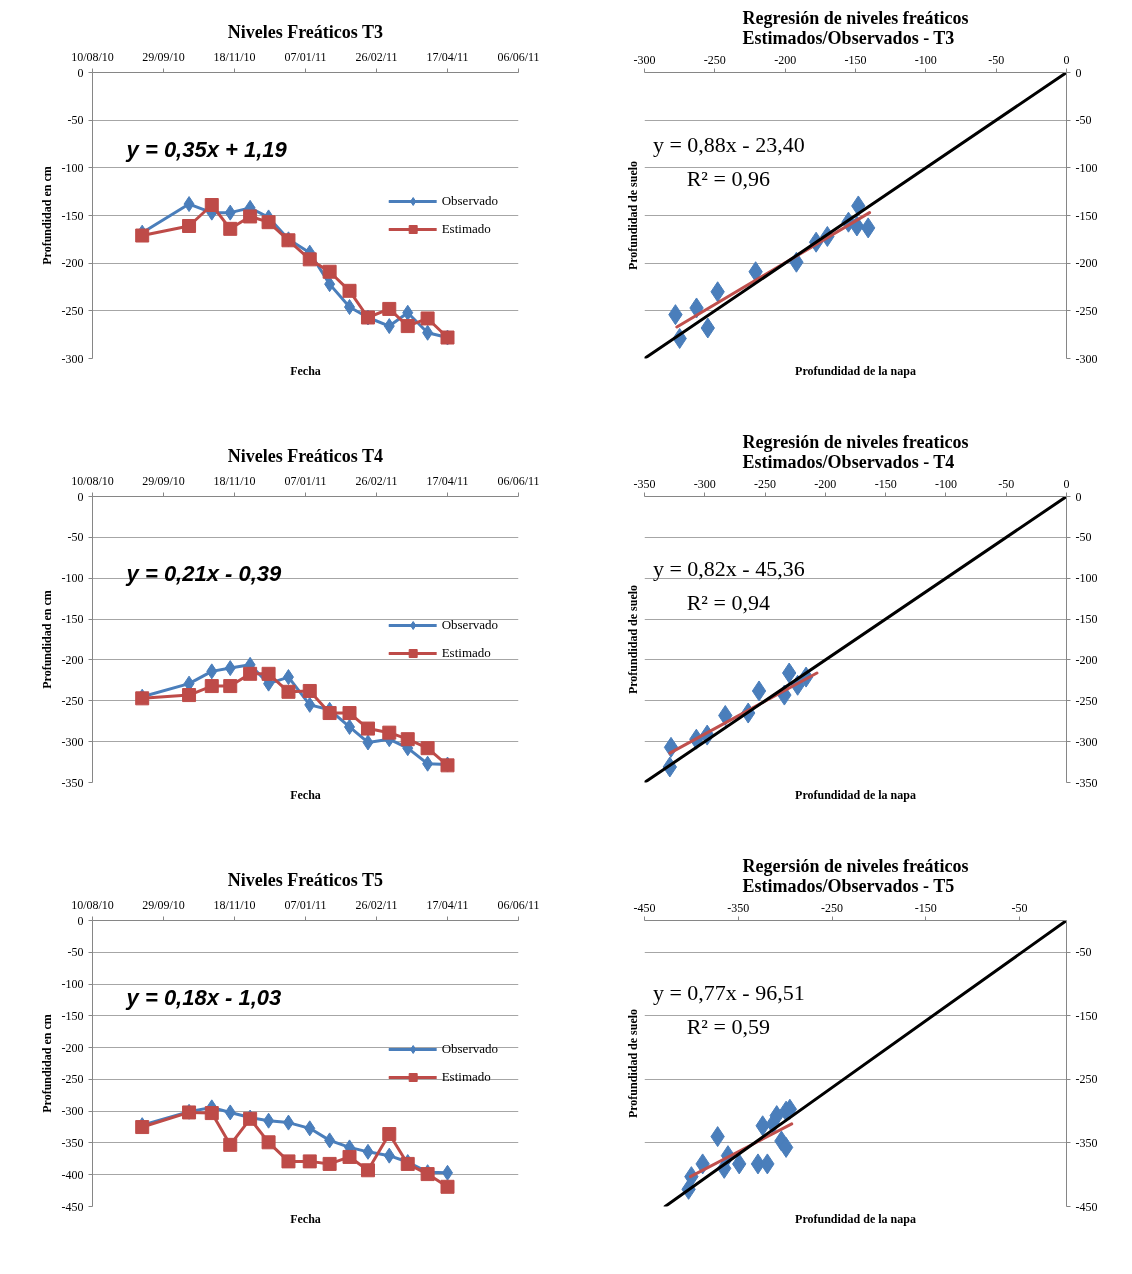 This screenshot has height=1274, width=1132. What do you see at coordinates (825, 483) in the screenshot?
I see `x-tick-label: -200` at bounding box center [825, 483].